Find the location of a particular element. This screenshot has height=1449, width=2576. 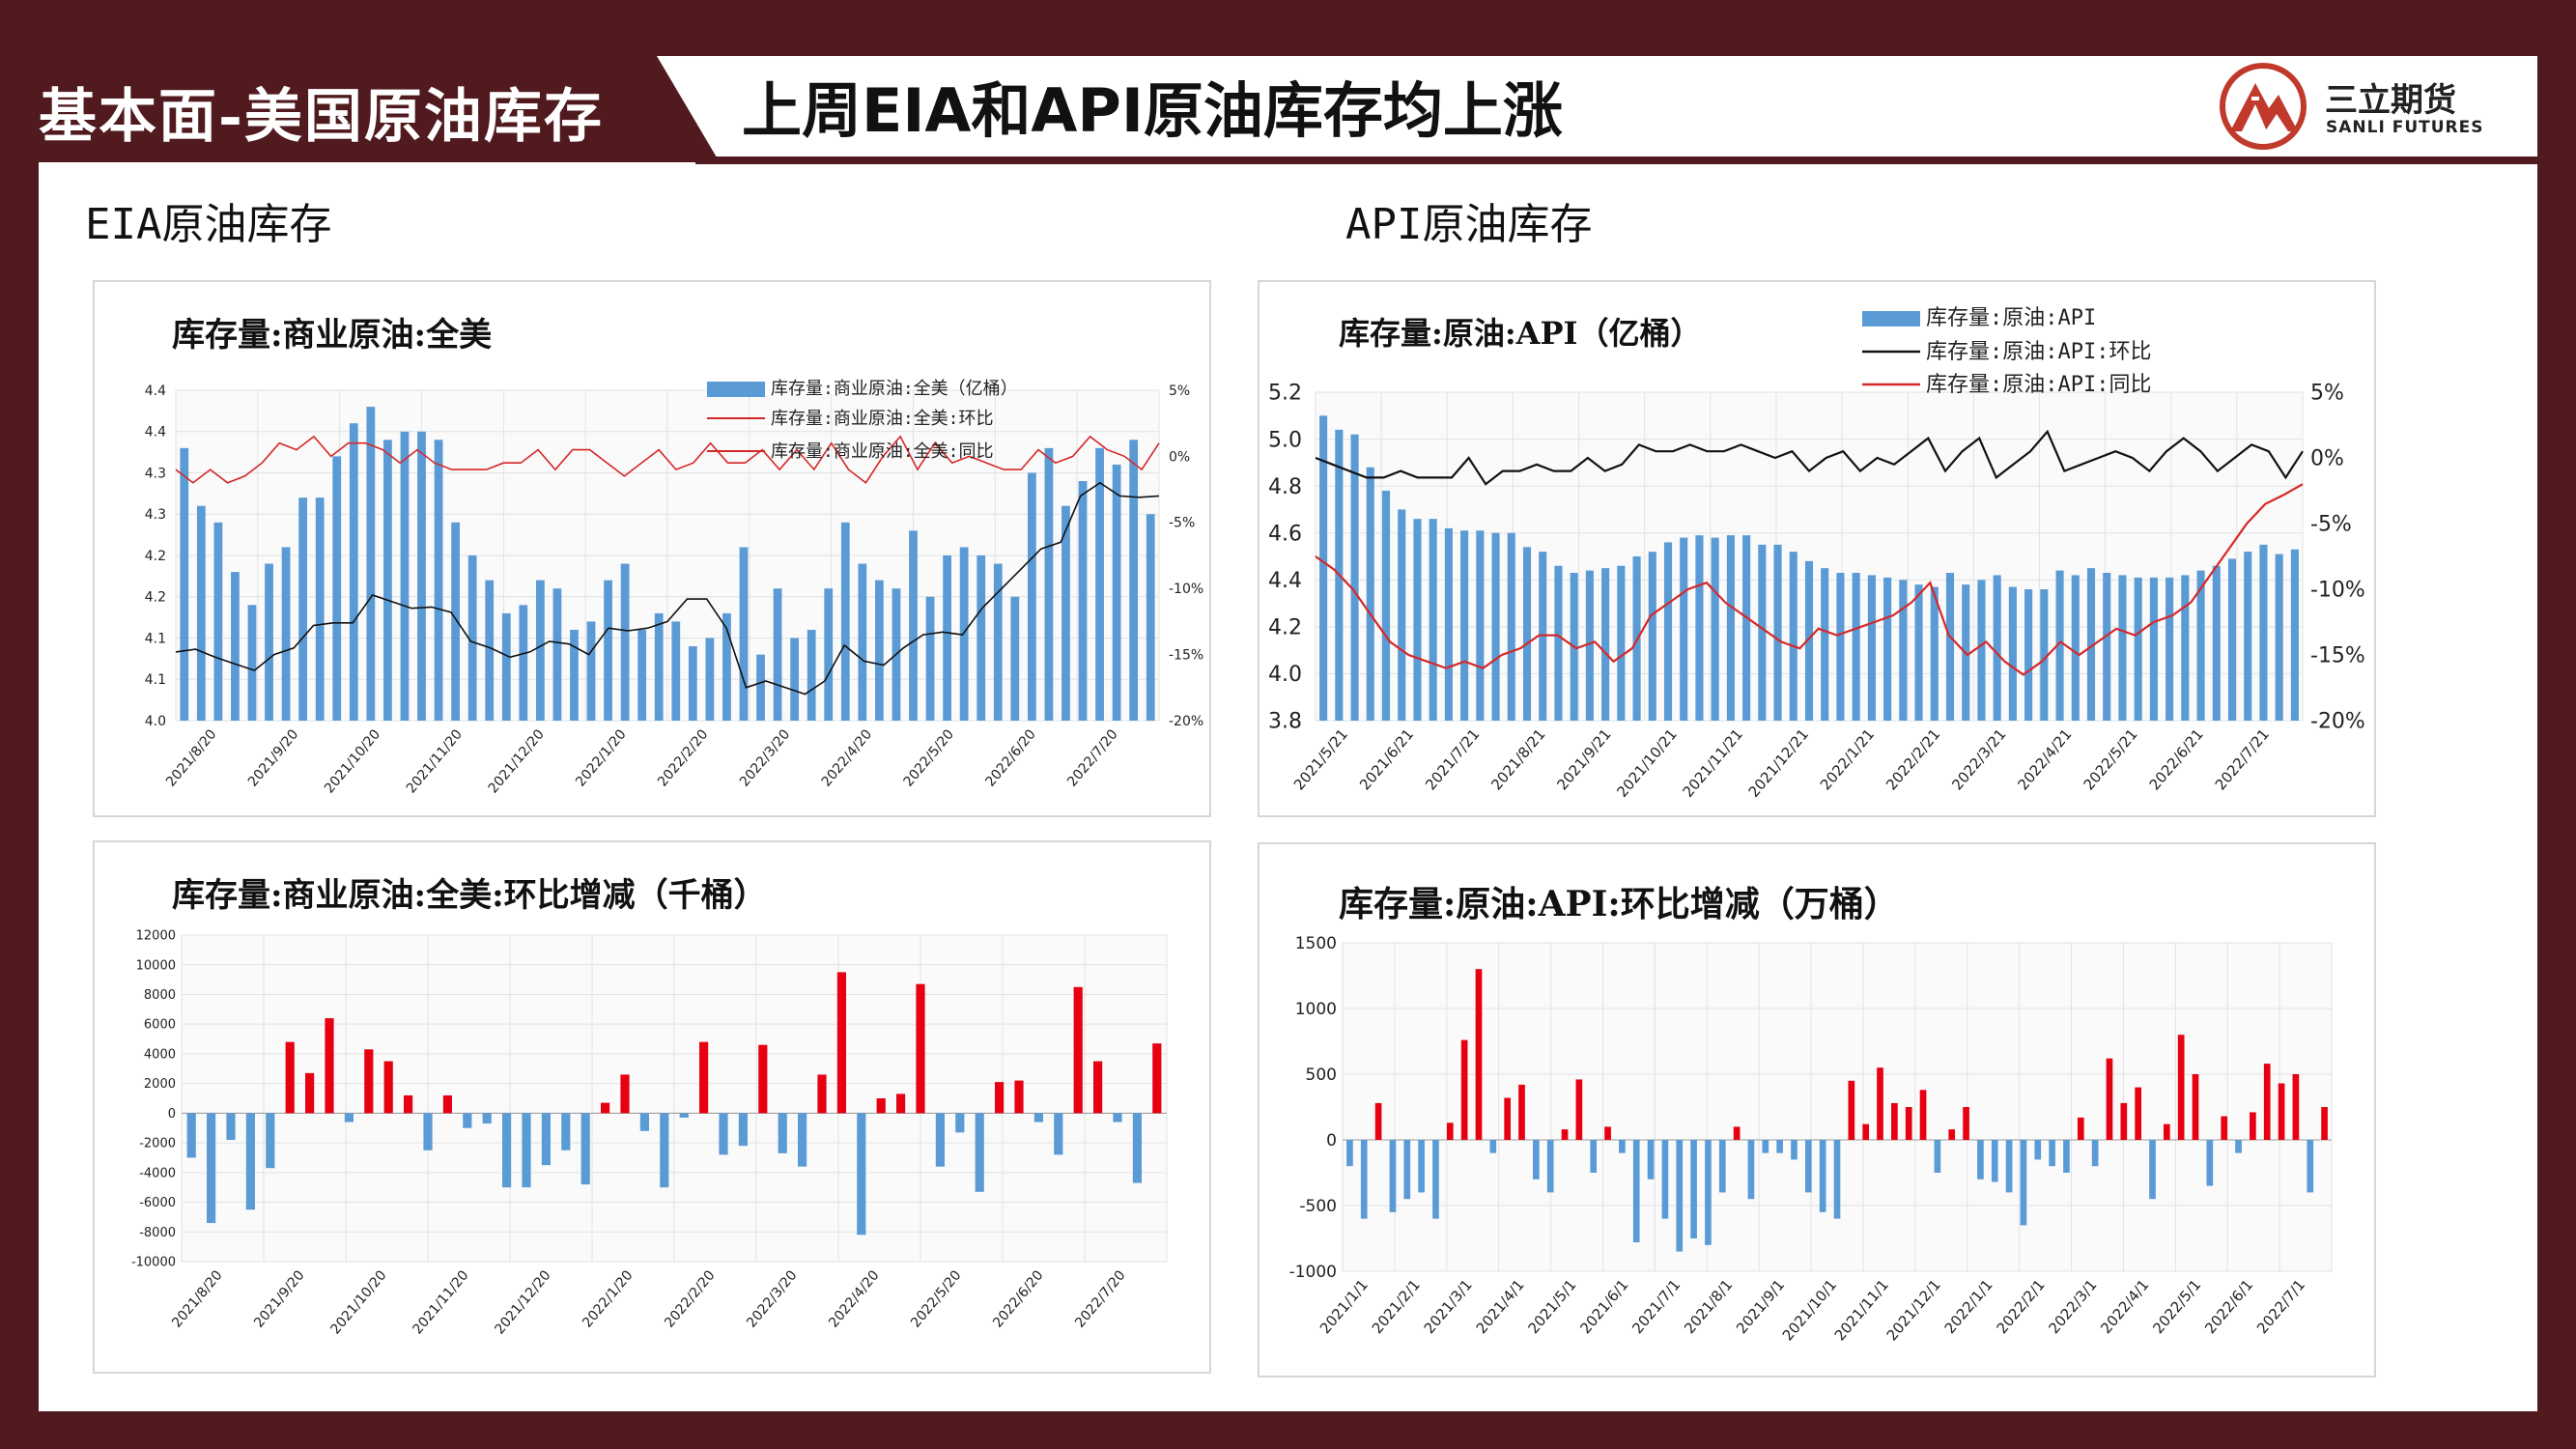

x-tick-label: 2021/10/20 is located at coordinates (352, 761).